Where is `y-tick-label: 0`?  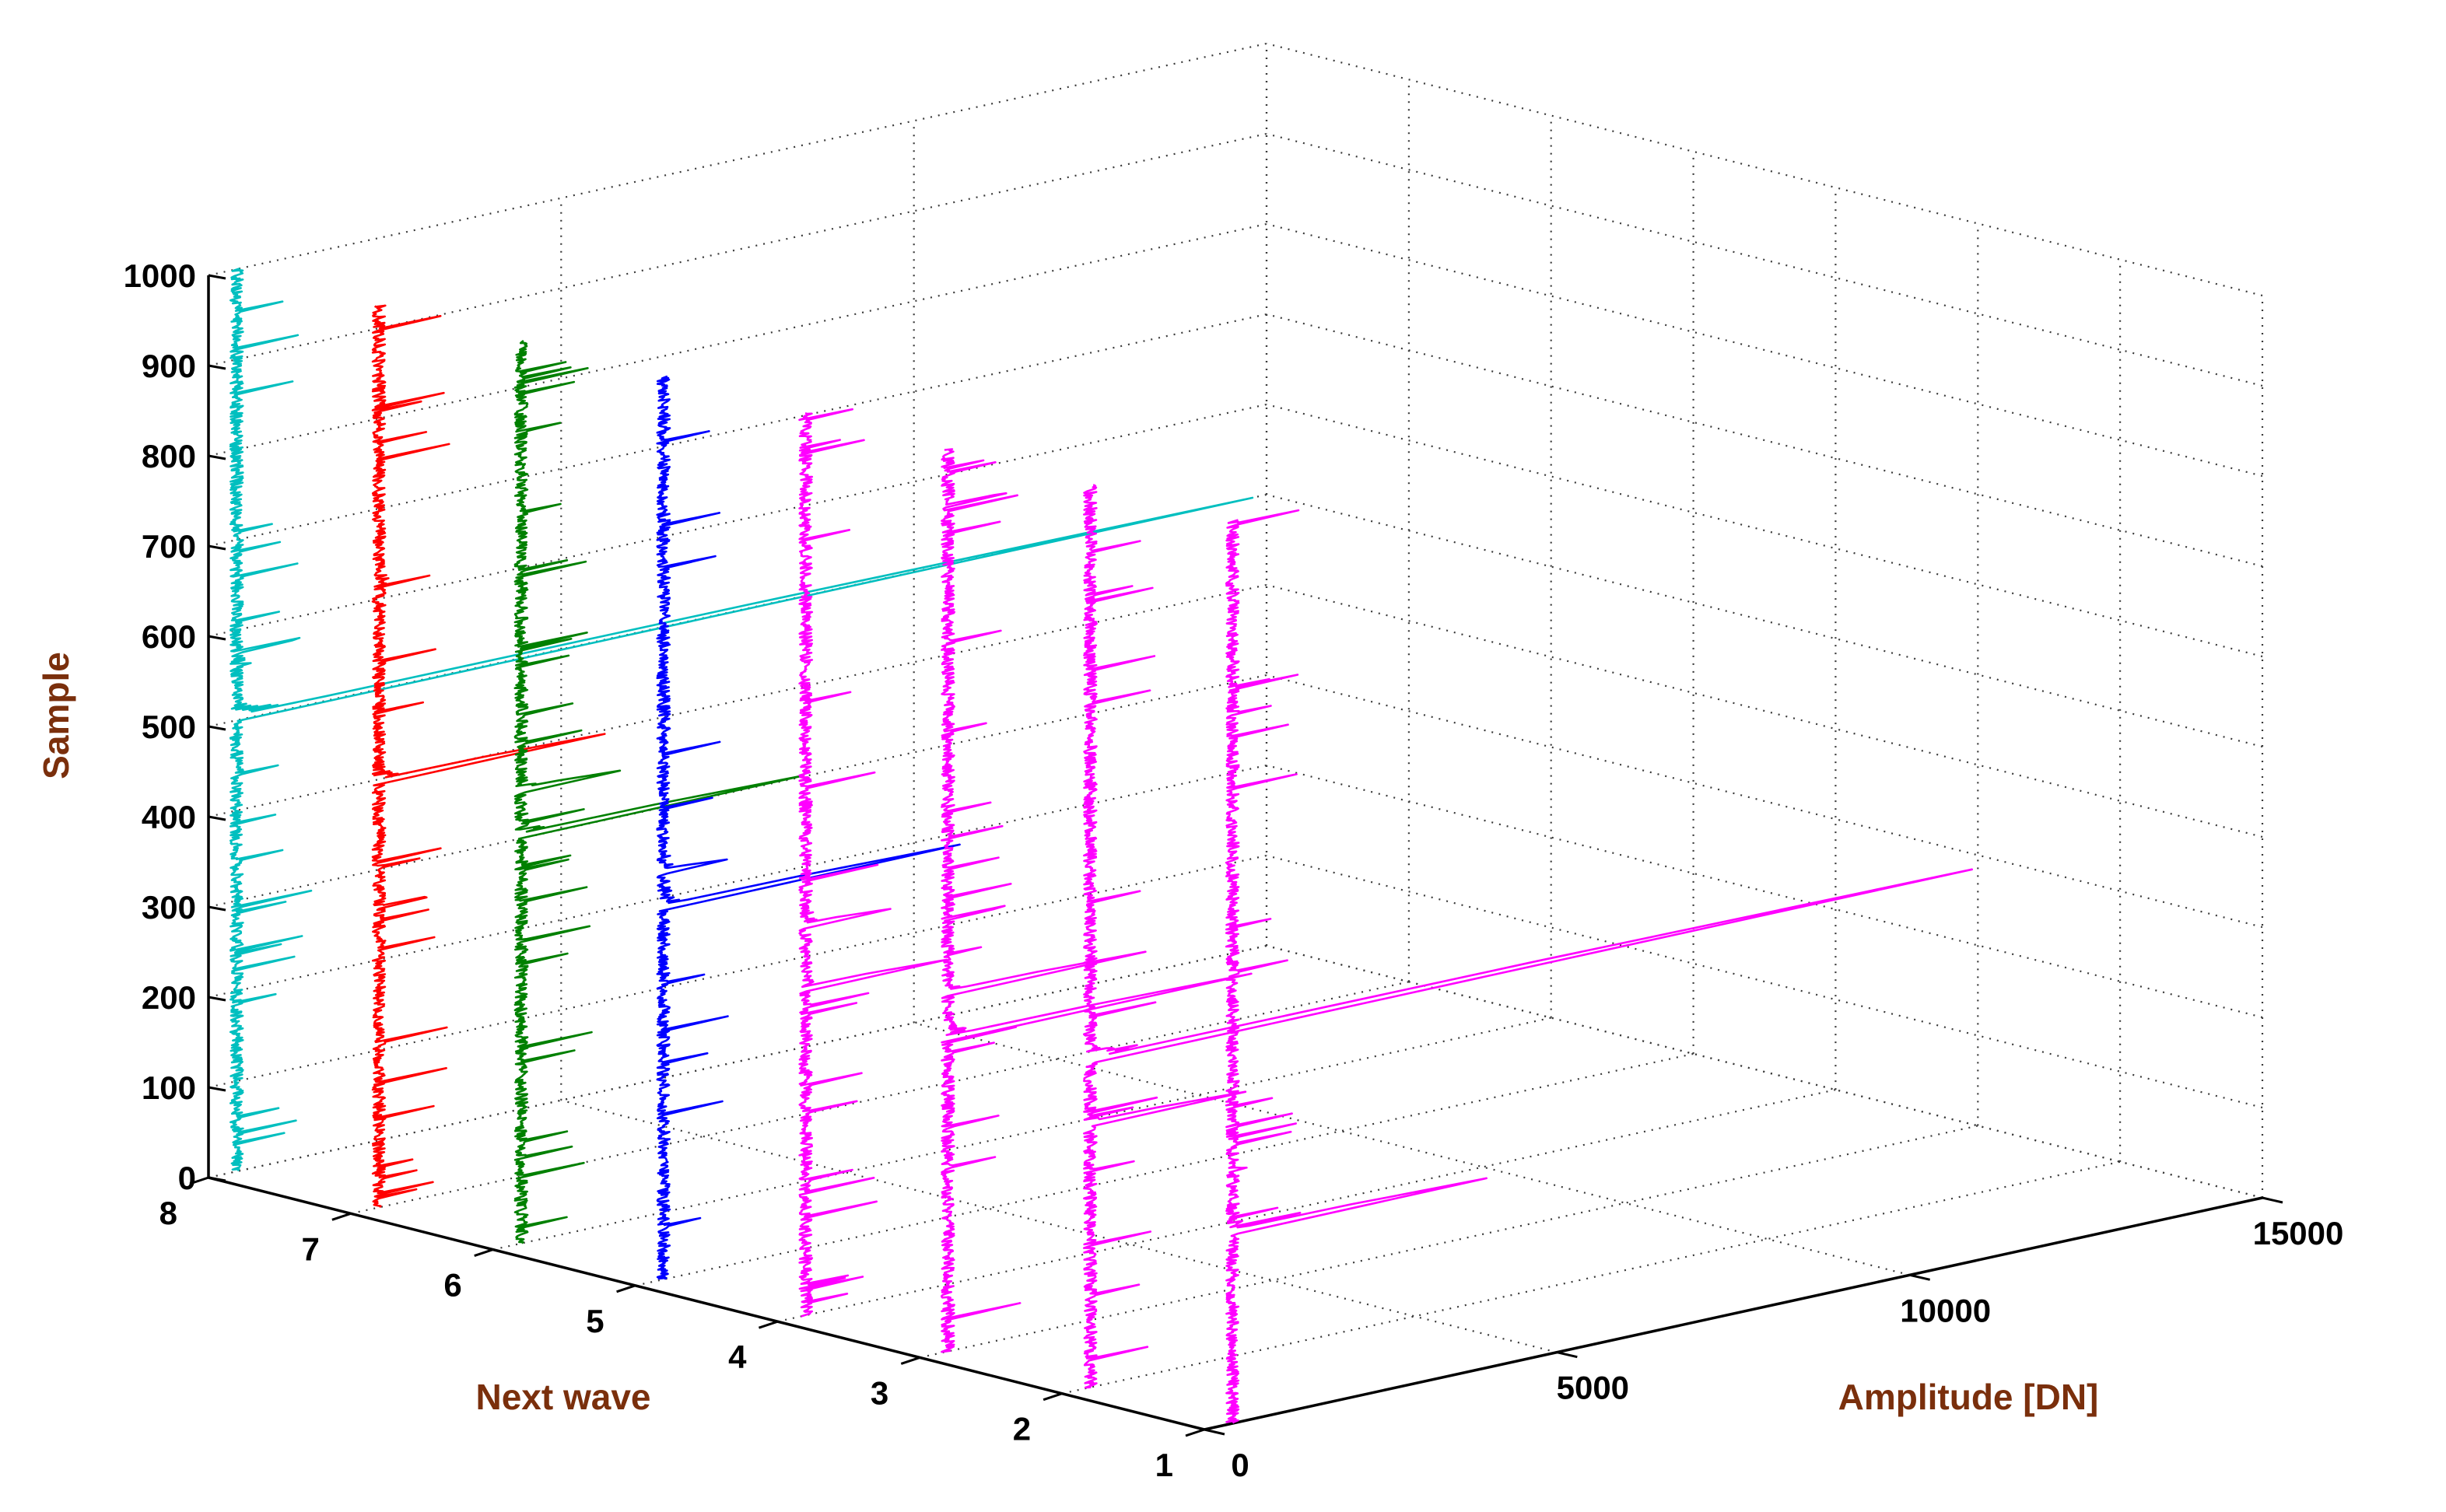
y-tick-label: 0 is located at coordinates (1240, 1465).